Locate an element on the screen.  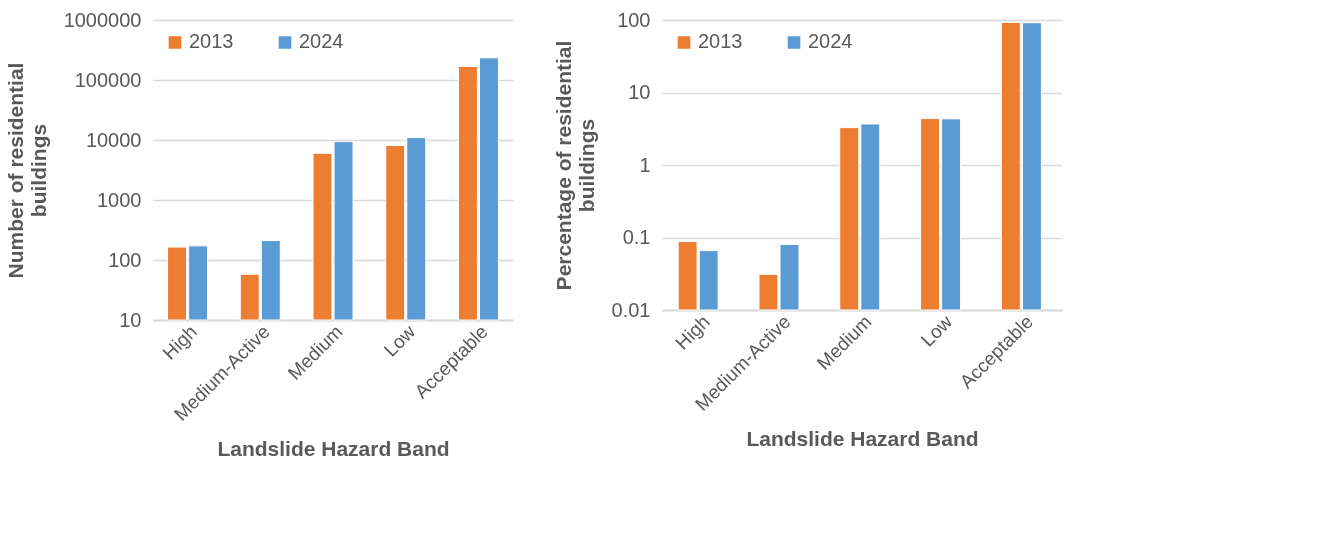
y-tick-label: 0.1 is located at coordinates (636, 237).